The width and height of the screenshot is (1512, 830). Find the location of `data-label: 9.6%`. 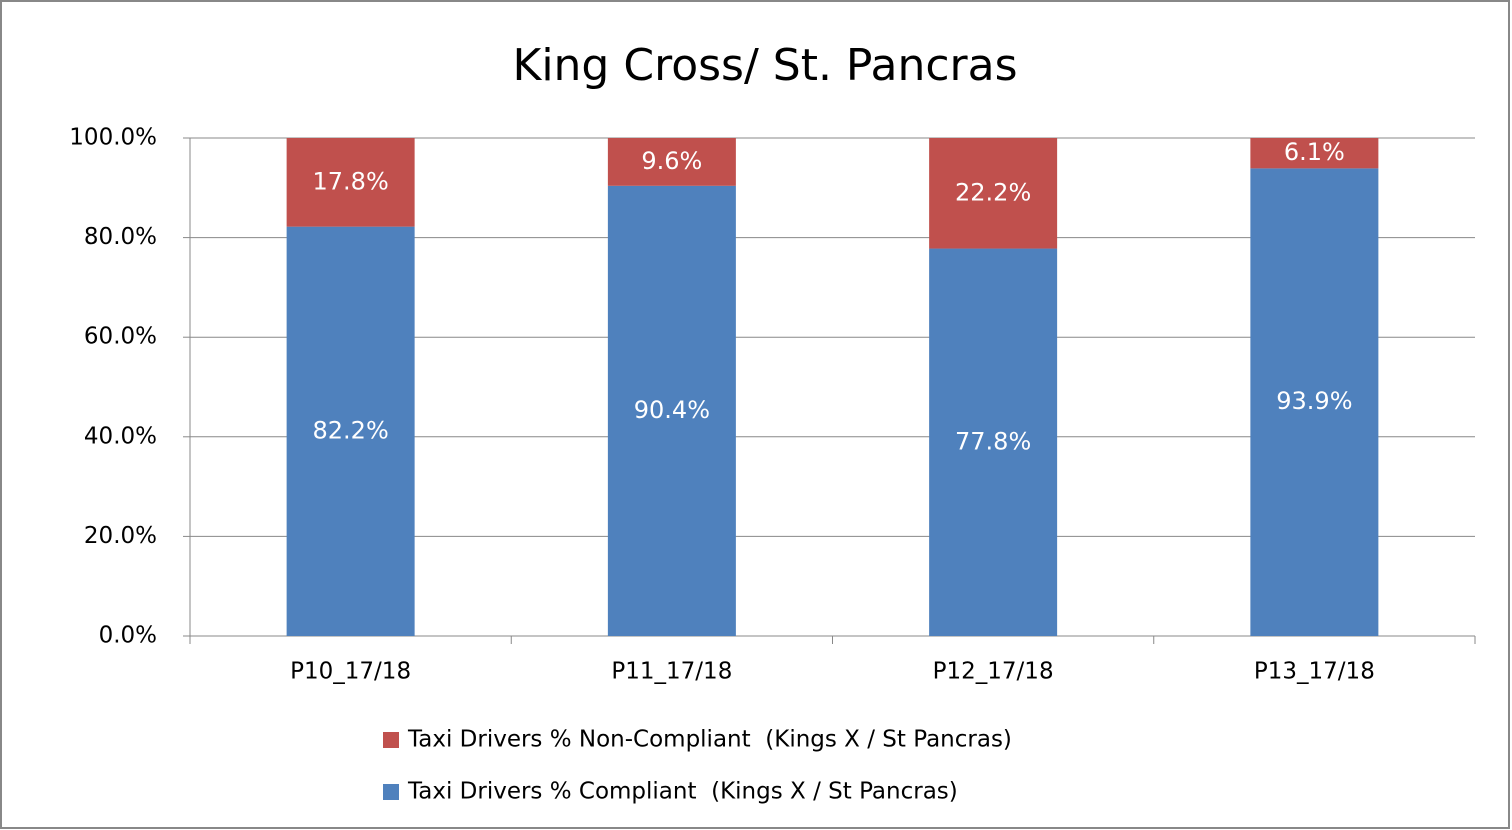

data-label: 9.6% is located at coordinates (671, 161).